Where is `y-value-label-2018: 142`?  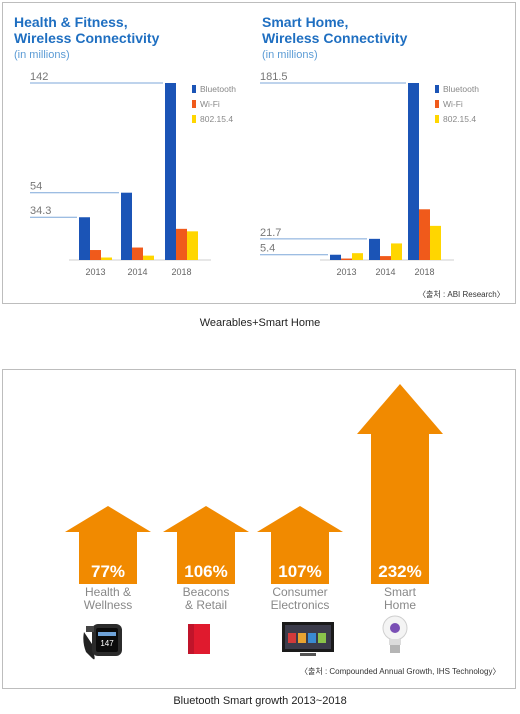 y-value-label-2018: 142 is located at coordinates (39, 77).